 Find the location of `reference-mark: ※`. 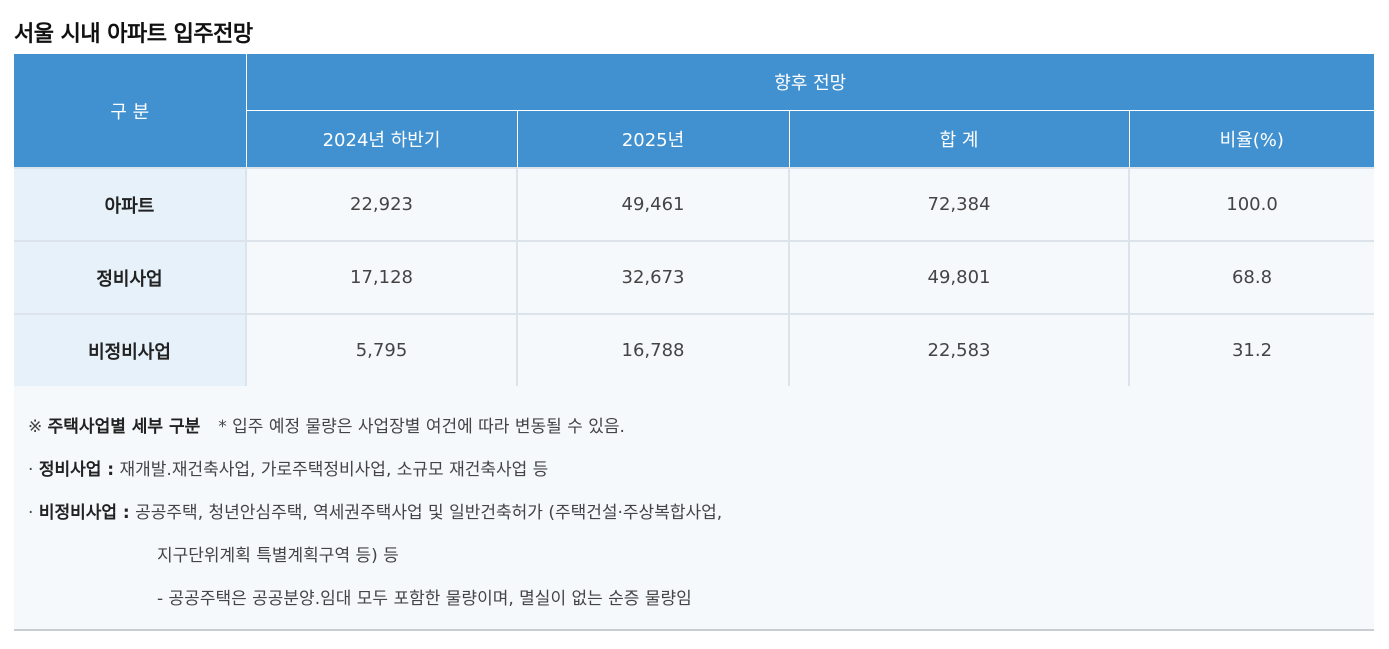

reference-mark: ※ is located at coordinates (38, 427).